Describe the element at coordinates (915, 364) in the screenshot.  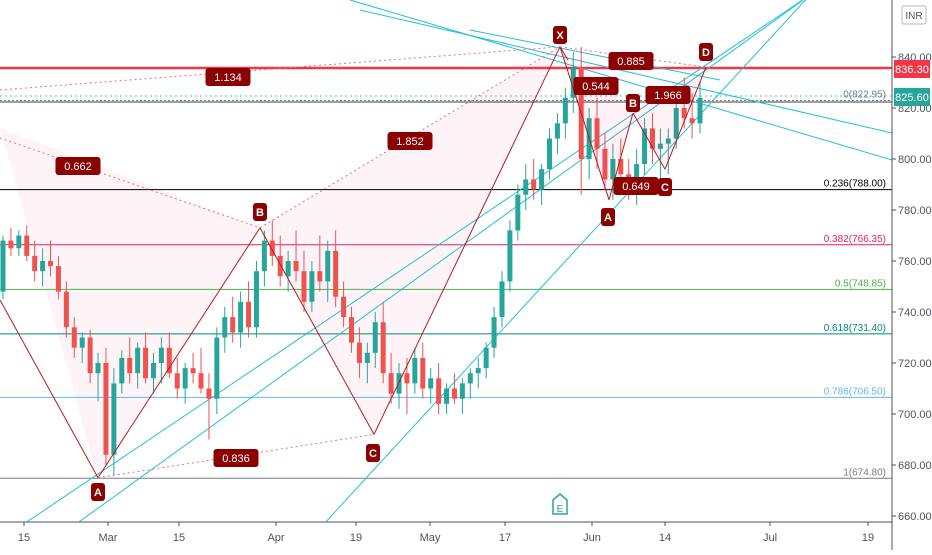
I see `y-tick-label: 720.00` at that location.